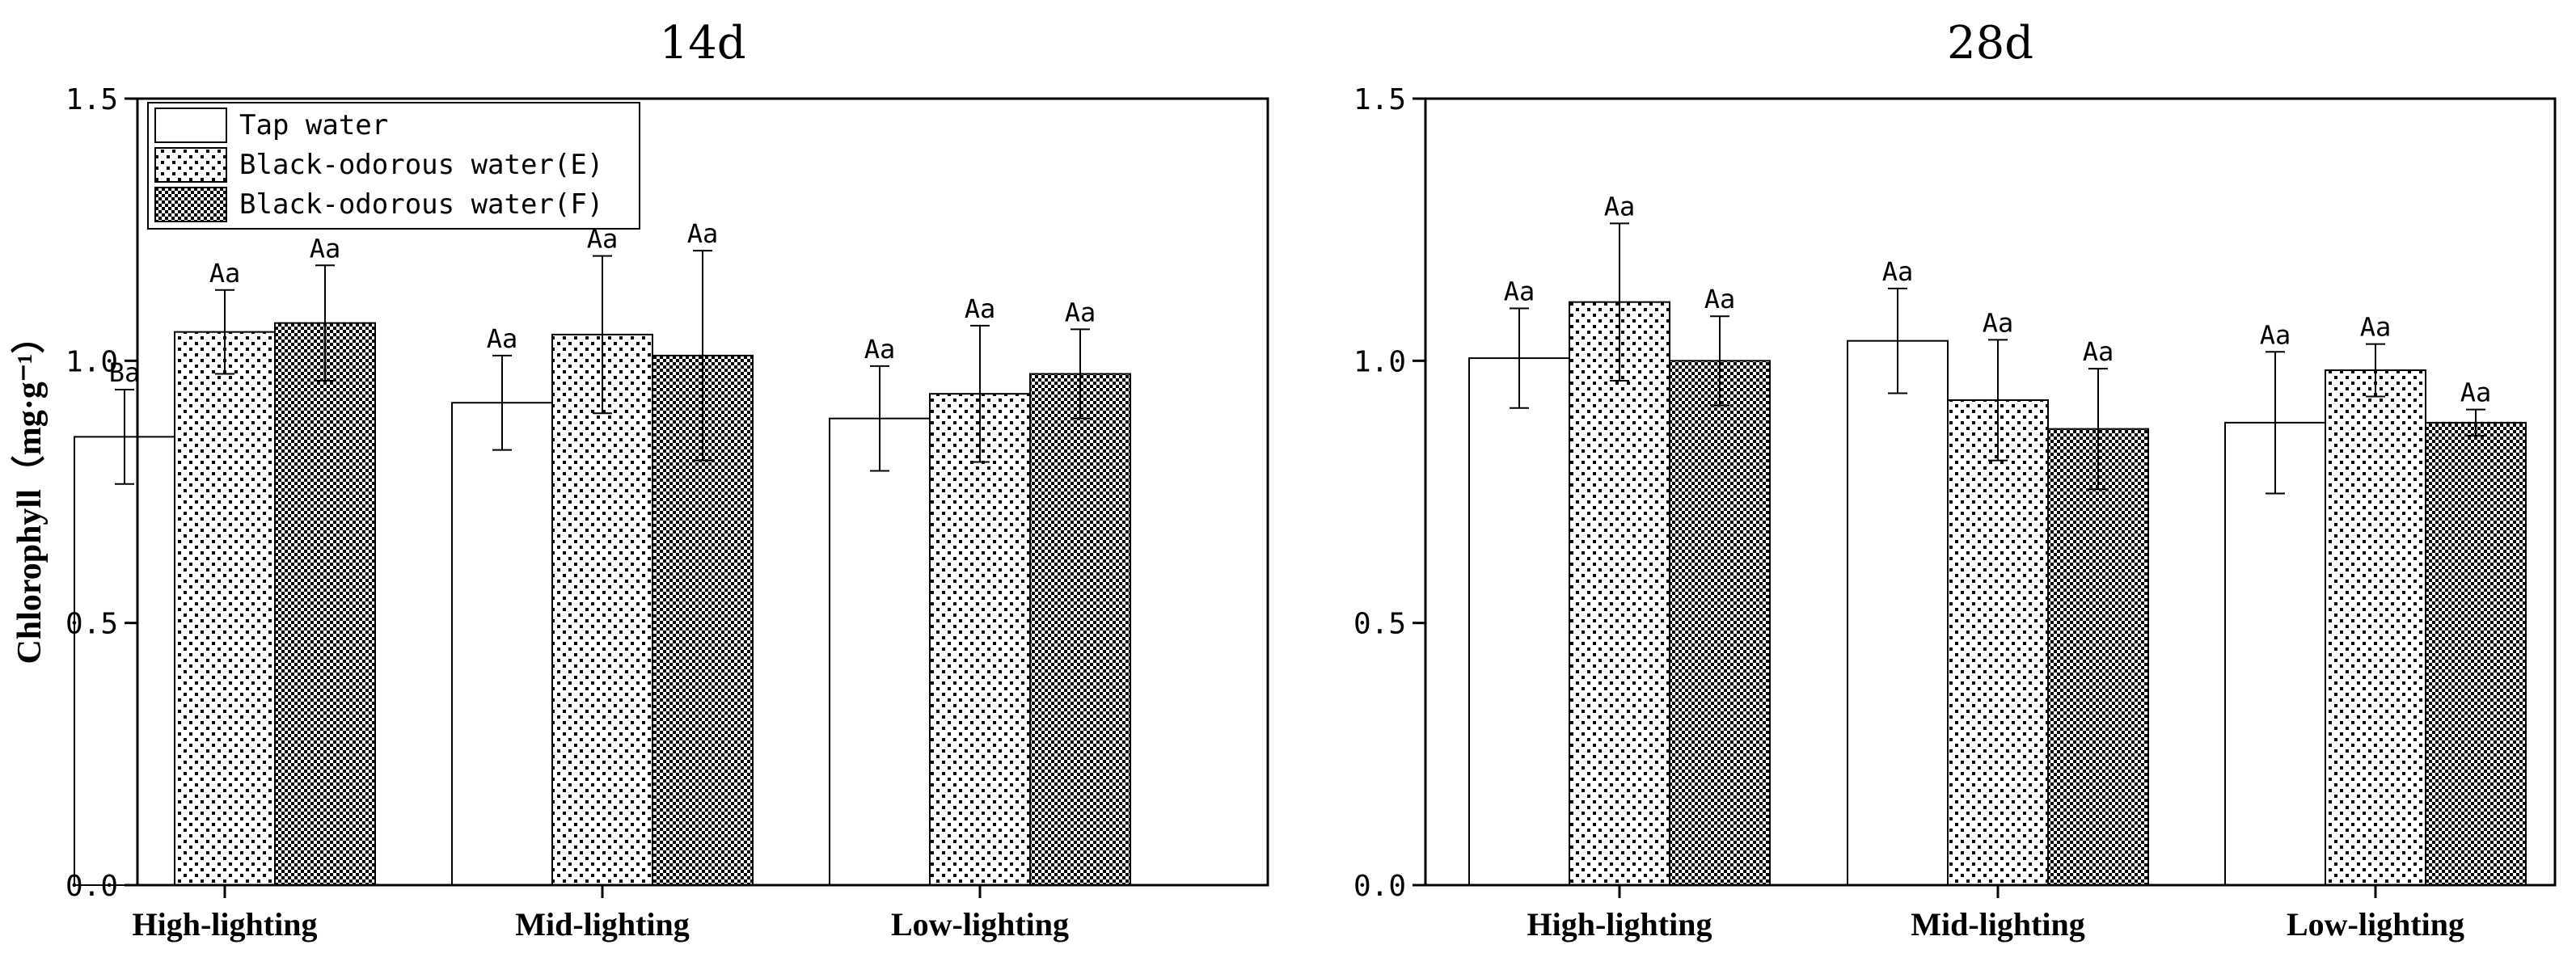  What do you see at coordinates (30, 491) in the screenshot?
I see `y-axis-label: Chlorophyll（mg·g⁻¹）` at bounding box center [30, 491].